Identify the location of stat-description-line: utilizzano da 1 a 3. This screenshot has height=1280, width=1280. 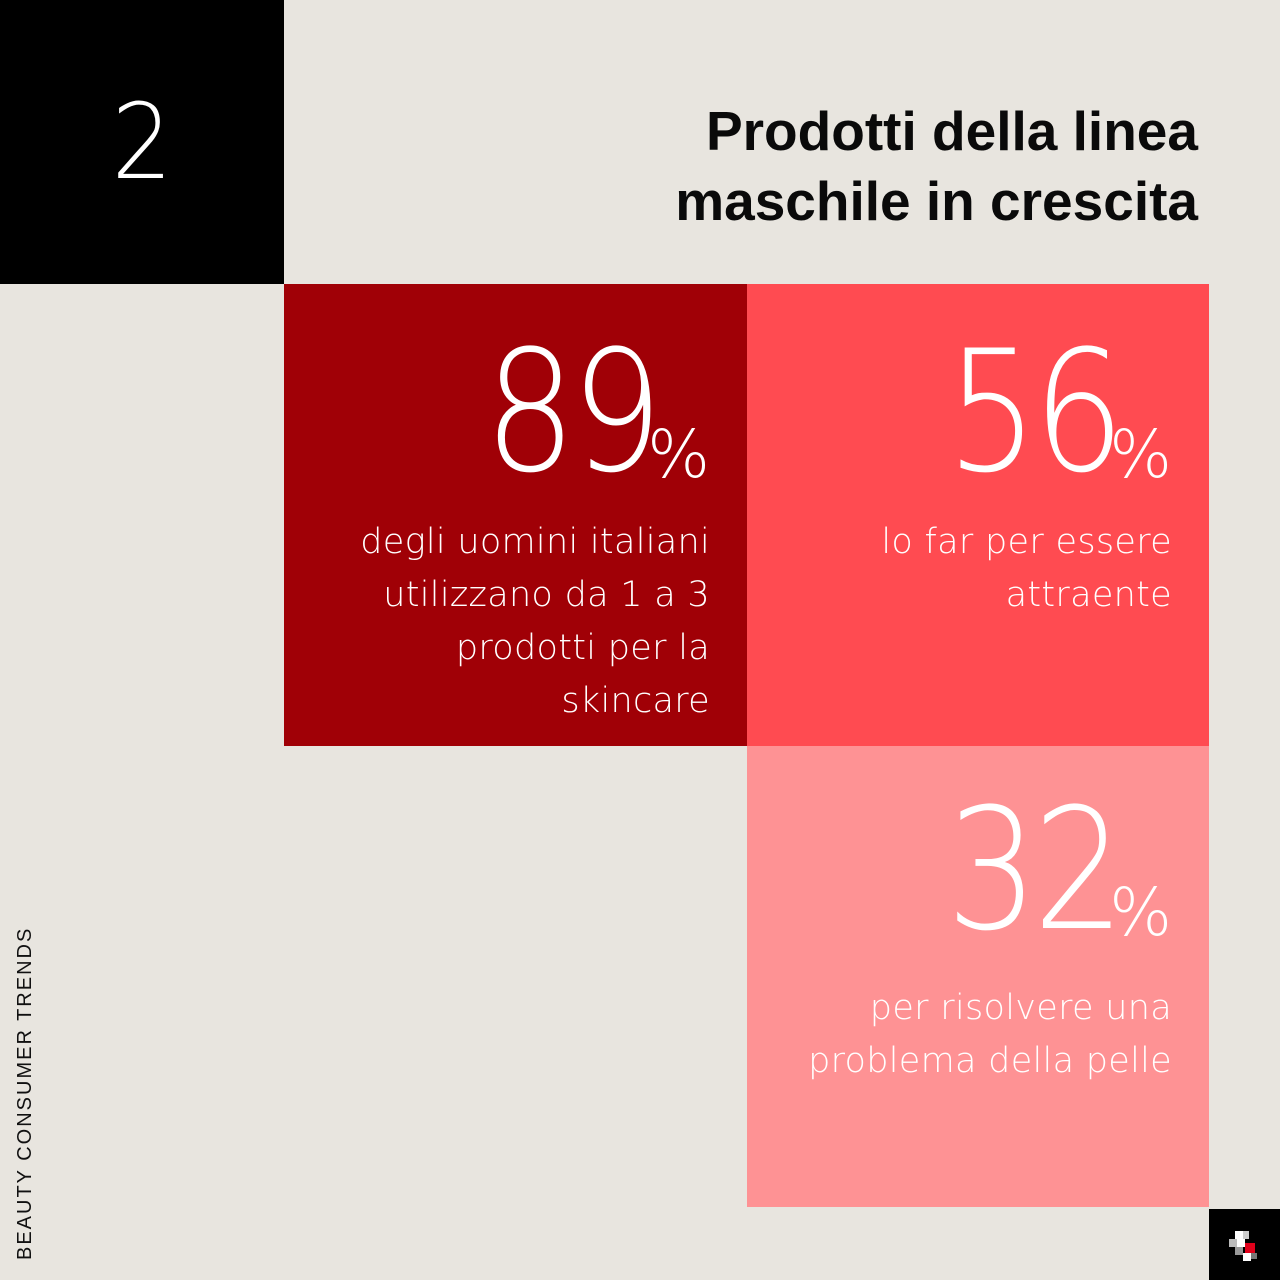
(546, 595).